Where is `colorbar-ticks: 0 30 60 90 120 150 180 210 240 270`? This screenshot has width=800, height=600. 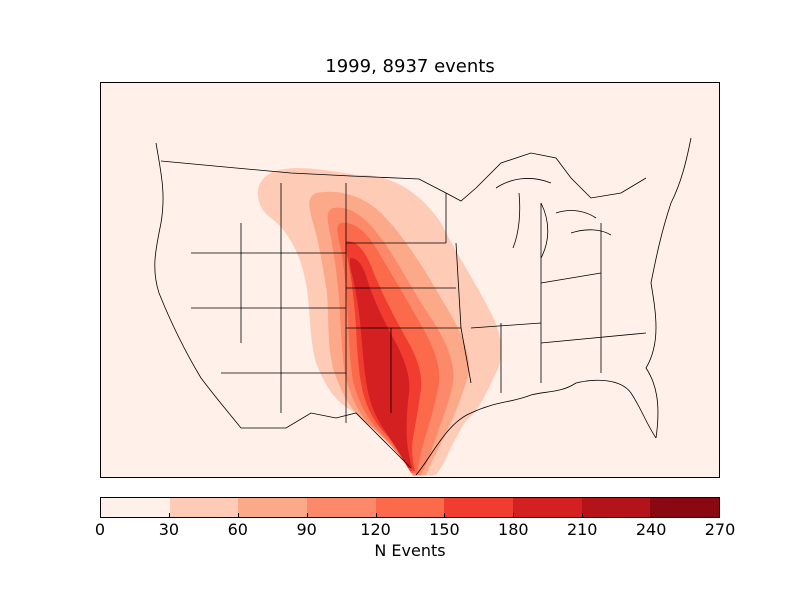 colorbar-ticks: 0 30 60 90 120 150 180 210 240 270 is located at coordinates (415, 526).